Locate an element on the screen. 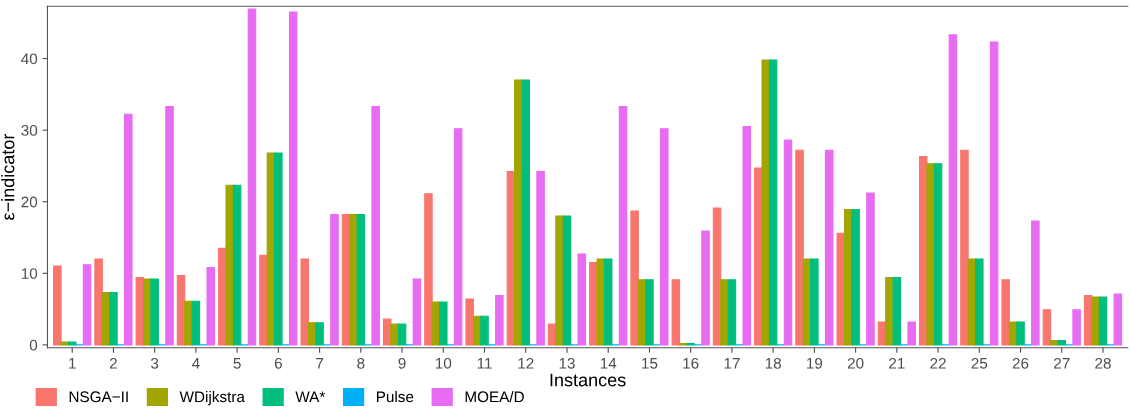 The width and height of the screenshot is (1130, 419). x-tick-label: 16 is located at coordinates (691, 363).